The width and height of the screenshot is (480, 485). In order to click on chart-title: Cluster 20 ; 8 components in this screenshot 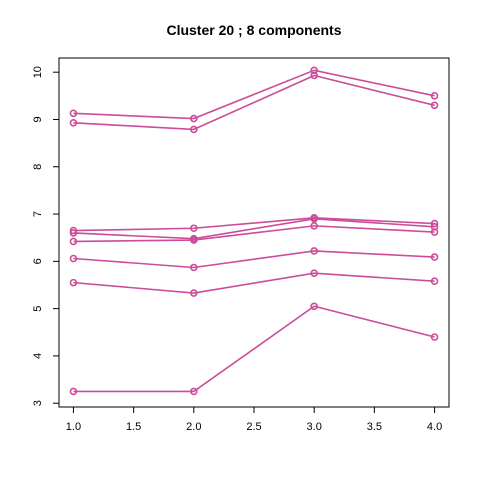, I will do `click(253, 30)`.